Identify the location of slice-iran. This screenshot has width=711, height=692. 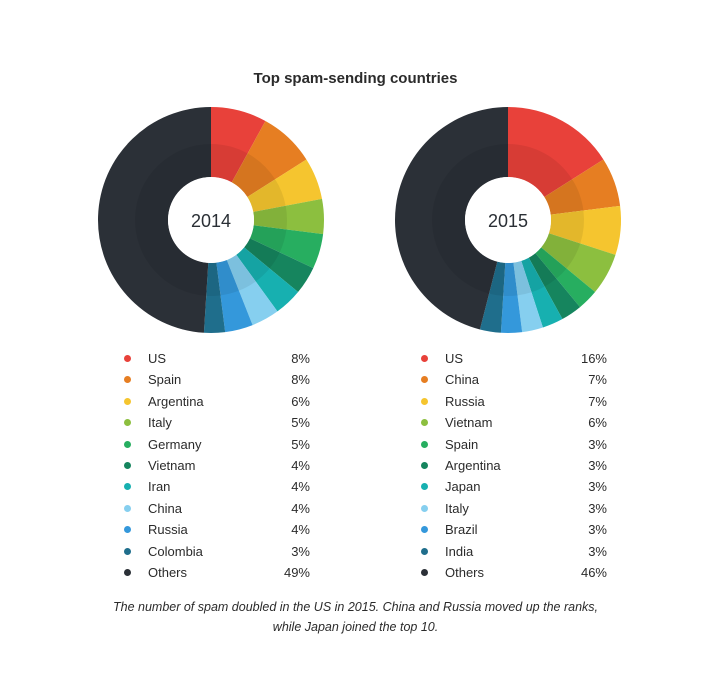
(267, 279).